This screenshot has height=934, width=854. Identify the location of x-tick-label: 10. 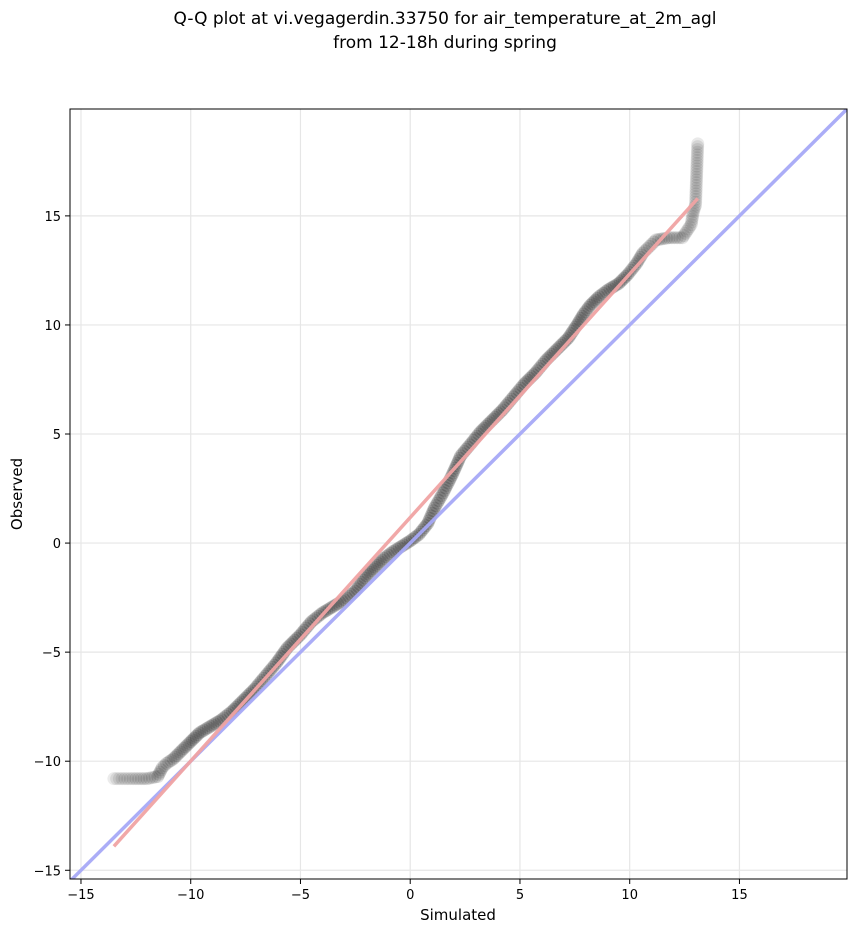
(629, 895).